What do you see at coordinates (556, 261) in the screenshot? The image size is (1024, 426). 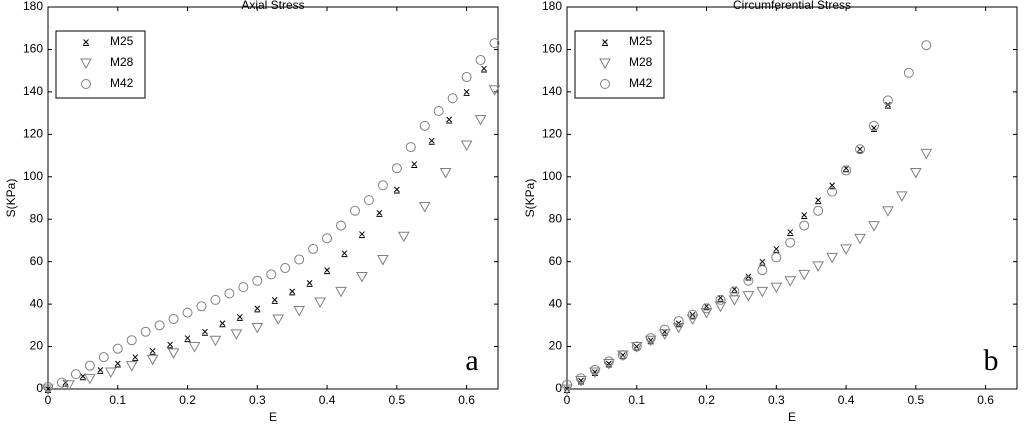 I see `y-tick-label: 60` at bounding box center [556, 261].